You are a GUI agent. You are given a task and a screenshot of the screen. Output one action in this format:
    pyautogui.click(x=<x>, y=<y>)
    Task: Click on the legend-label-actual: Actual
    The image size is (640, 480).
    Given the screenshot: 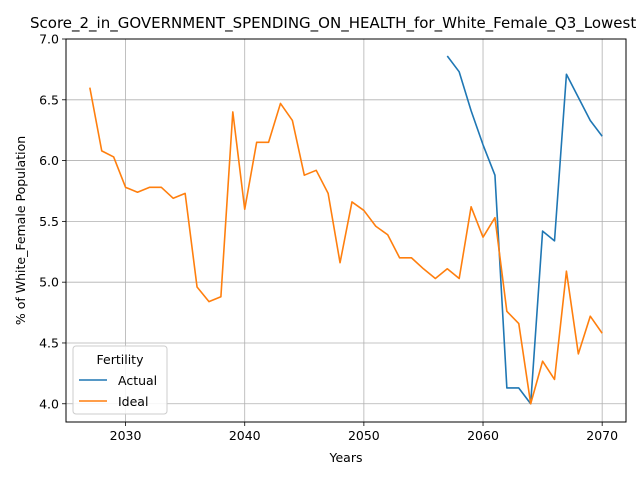 What is the action you would take?
    pyautogui.click(x=137, y=380)
    